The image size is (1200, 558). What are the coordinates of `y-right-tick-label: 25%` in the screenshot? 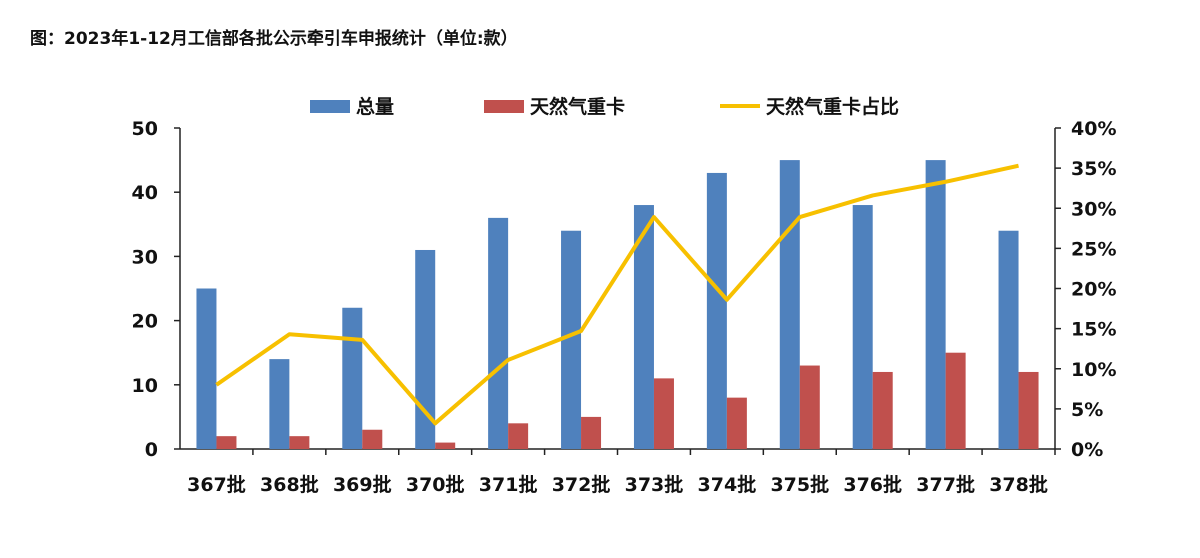 It's located at (1093, 249).